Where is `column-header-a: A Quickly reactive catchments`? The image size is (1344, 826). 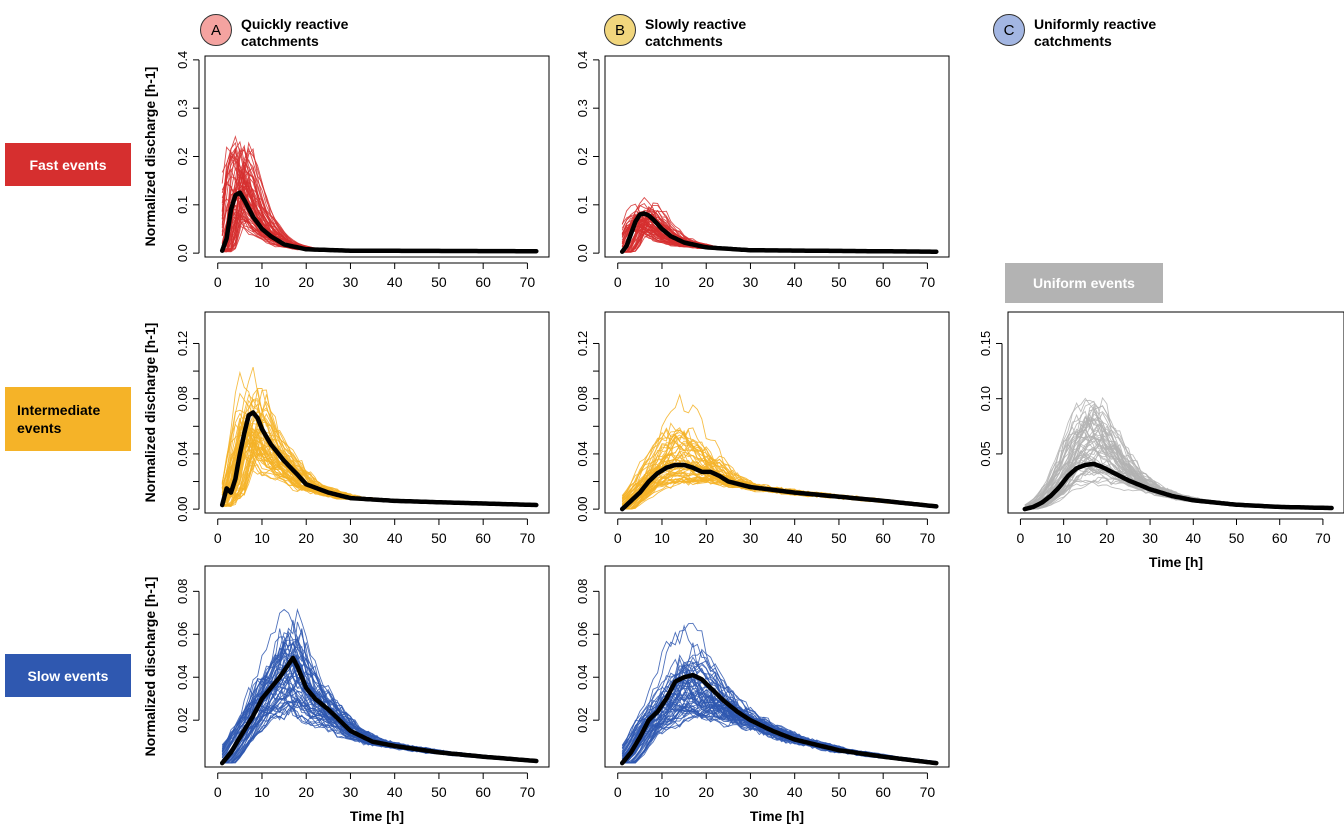 column-header-a: A Quickly reactive catchments is located at coordinates (305, 32).